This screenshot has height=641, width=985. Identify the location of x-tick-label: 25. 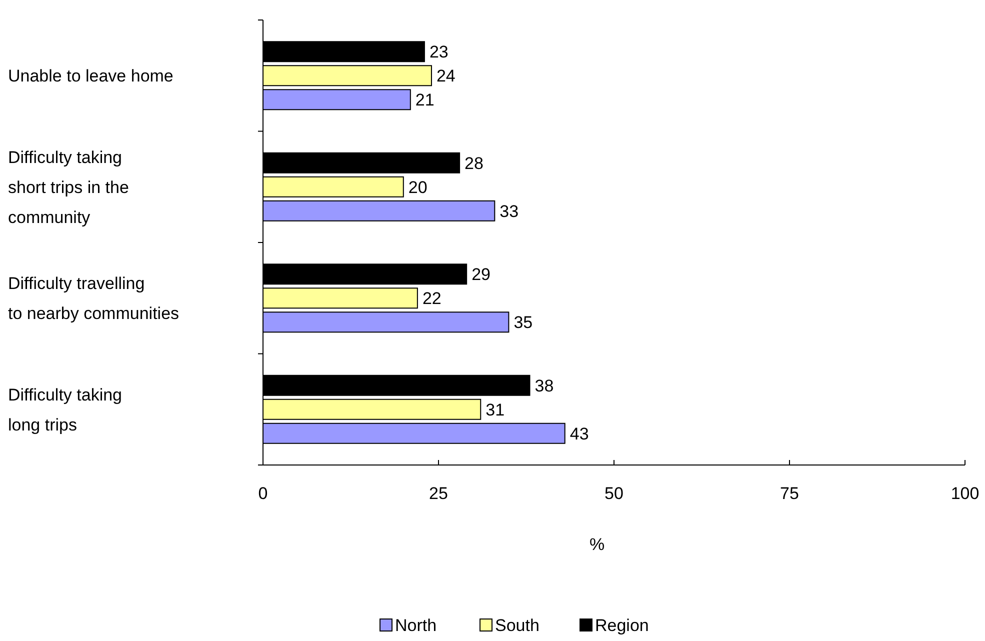
(438, 493).